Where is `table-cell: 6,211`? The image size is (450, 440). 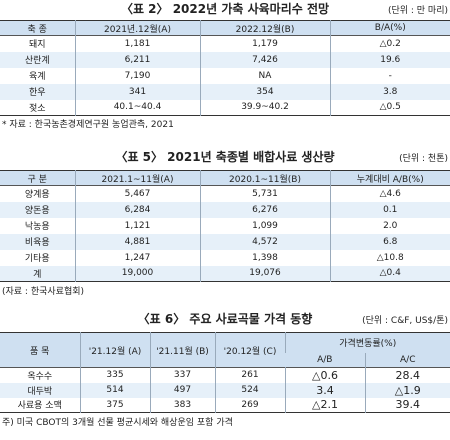
table-cell: 6,211 is located at coordinates (137, 59).